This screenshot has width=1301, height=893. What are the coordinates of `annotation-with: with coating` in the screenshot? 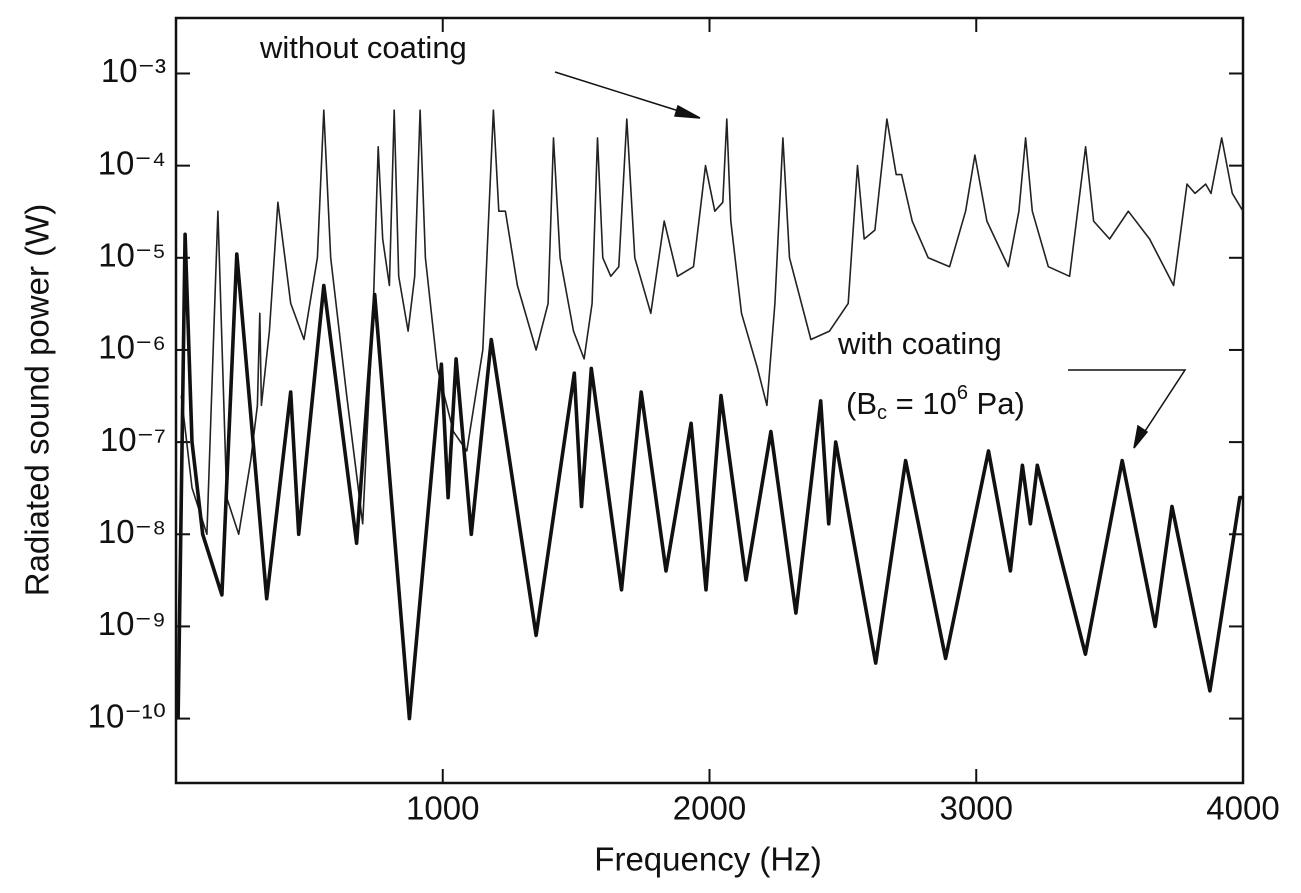 It's located at (919, 343).